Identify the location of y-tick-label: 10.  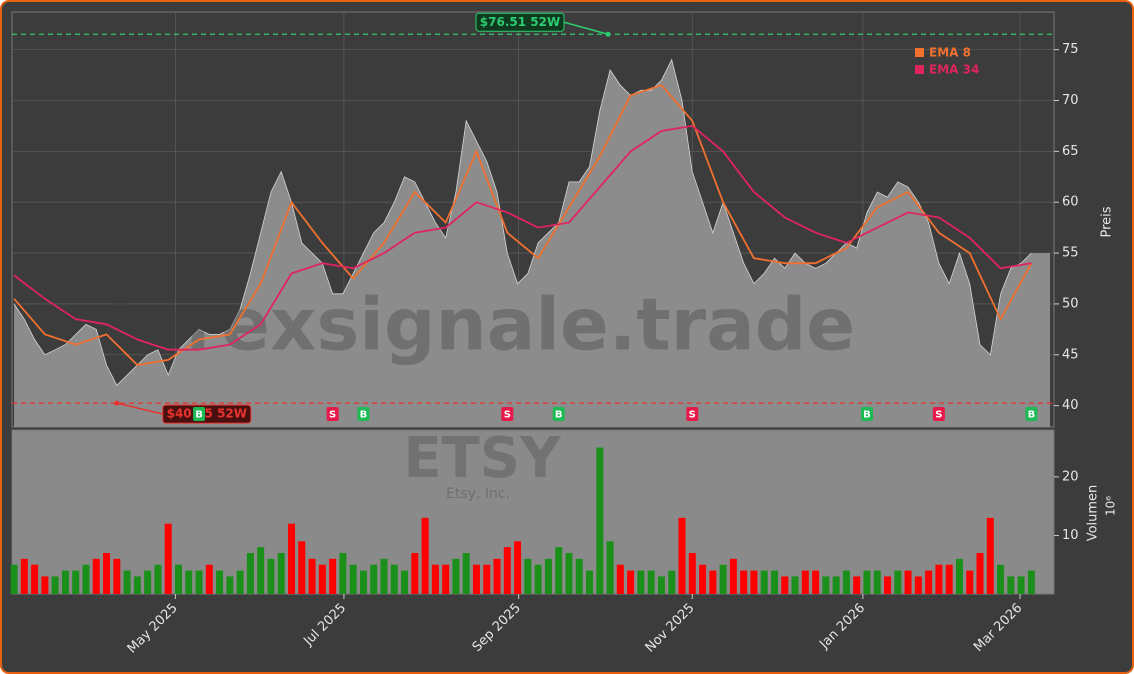
(1070, 535).